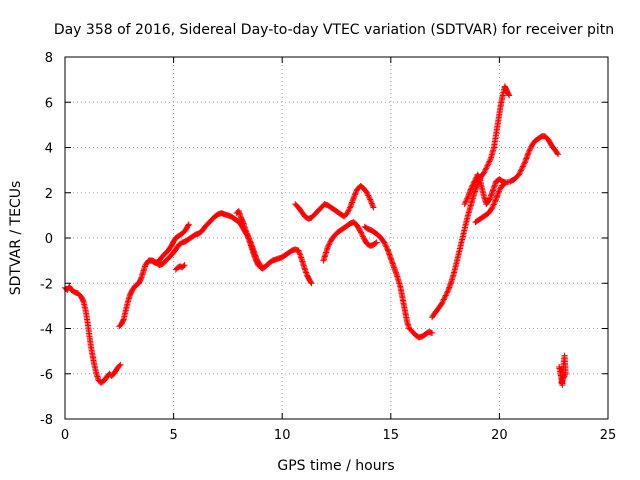  What do you see at coordinates (49, 239) in the screenshot?
I see `y-tick-label: 0` at bounding box center [49, 239].